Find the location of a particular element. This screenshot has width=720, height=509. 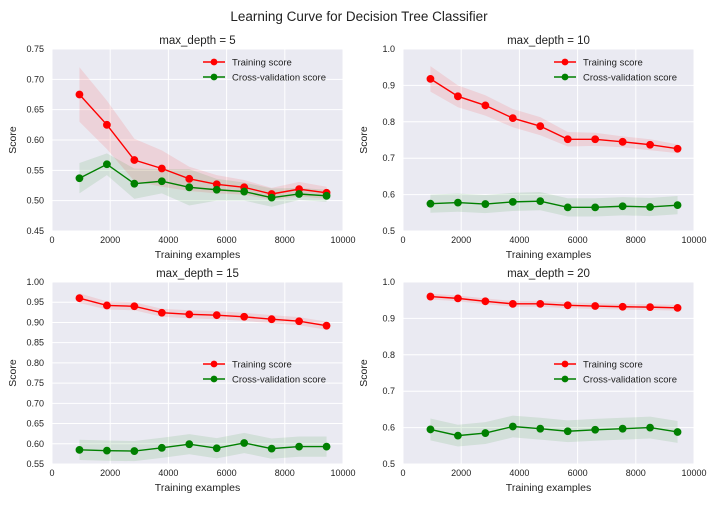

y-tick-label: 0.70 is located at coordinates (35, 403).